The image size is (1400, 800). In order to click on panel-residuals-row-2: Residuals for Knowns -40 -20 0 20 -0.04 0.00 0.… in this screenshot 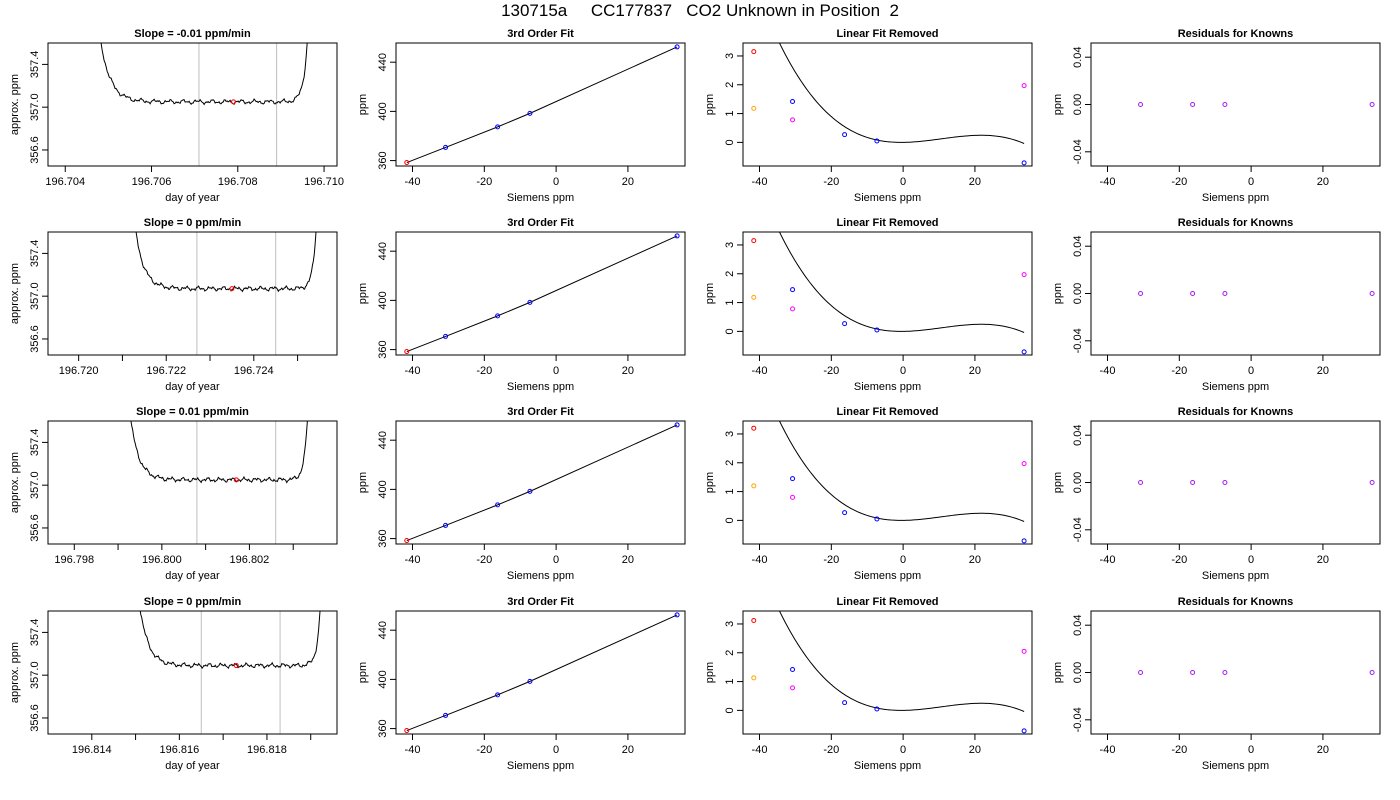, I will do `click(1216, 305)`.